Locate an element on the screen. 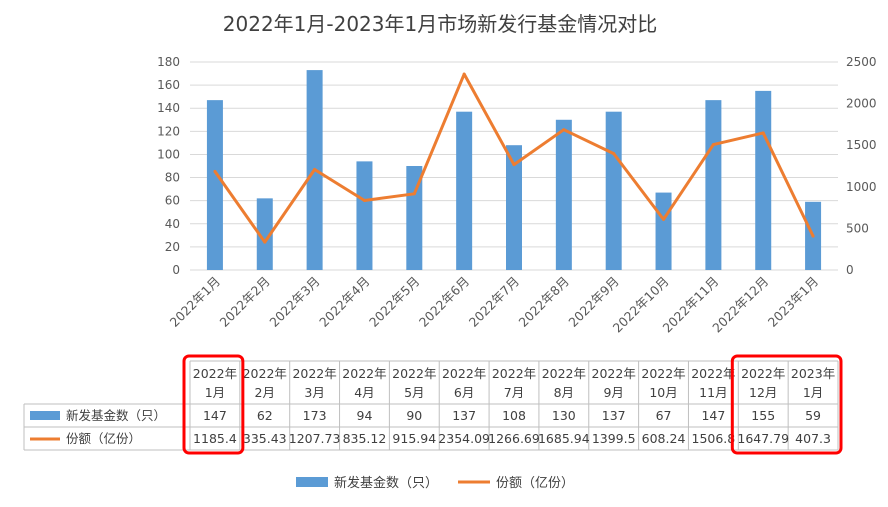  legend: 新发基金数（只） 份额（亿份） is located at coordinates (435, 483).